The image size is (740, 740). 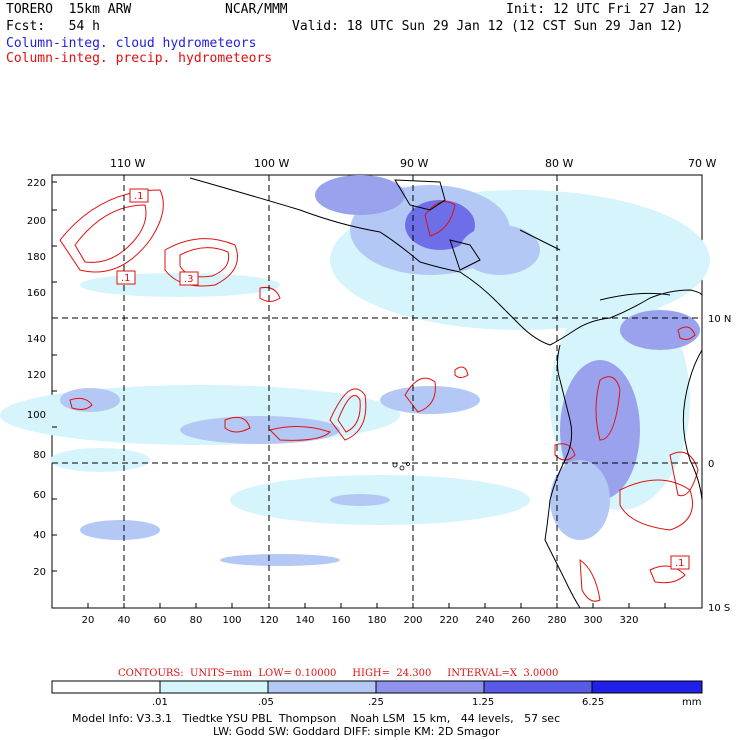 I want to click on x-tick: 100, so click(x=231, y=620).